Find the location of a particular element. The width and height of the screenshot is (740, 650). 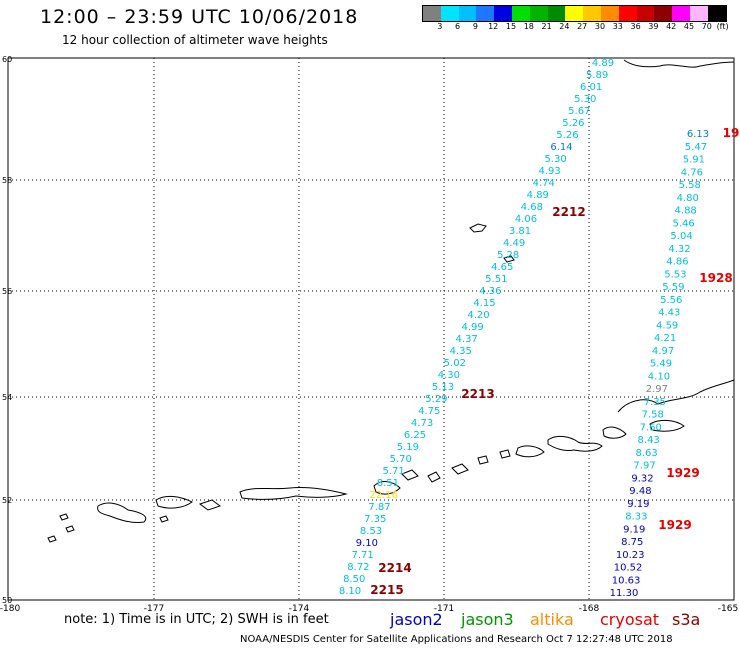

wave-height-value: 4.97 is located at coordinates (663, 351).